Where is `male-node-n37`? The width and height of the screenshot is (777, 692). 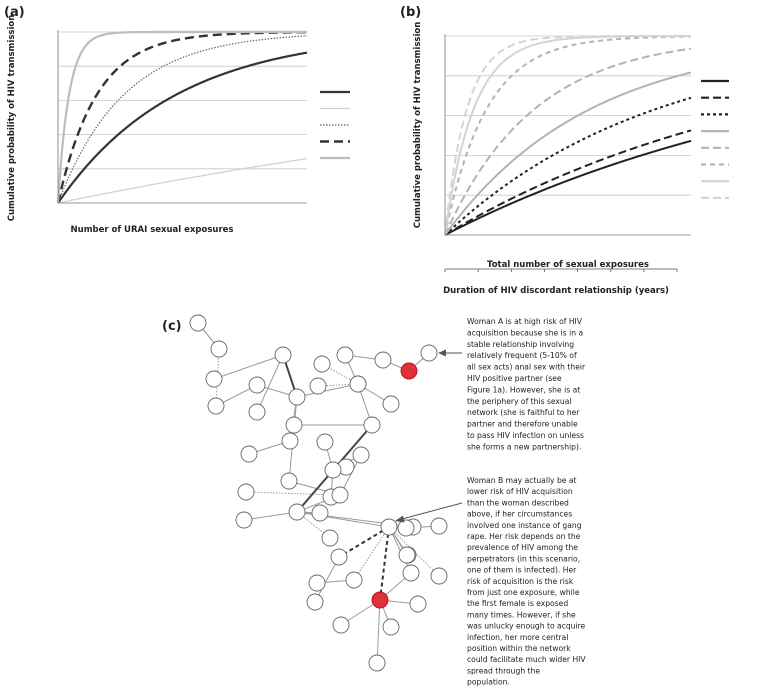 male-node-n37 is located at coordinates (406, 528).